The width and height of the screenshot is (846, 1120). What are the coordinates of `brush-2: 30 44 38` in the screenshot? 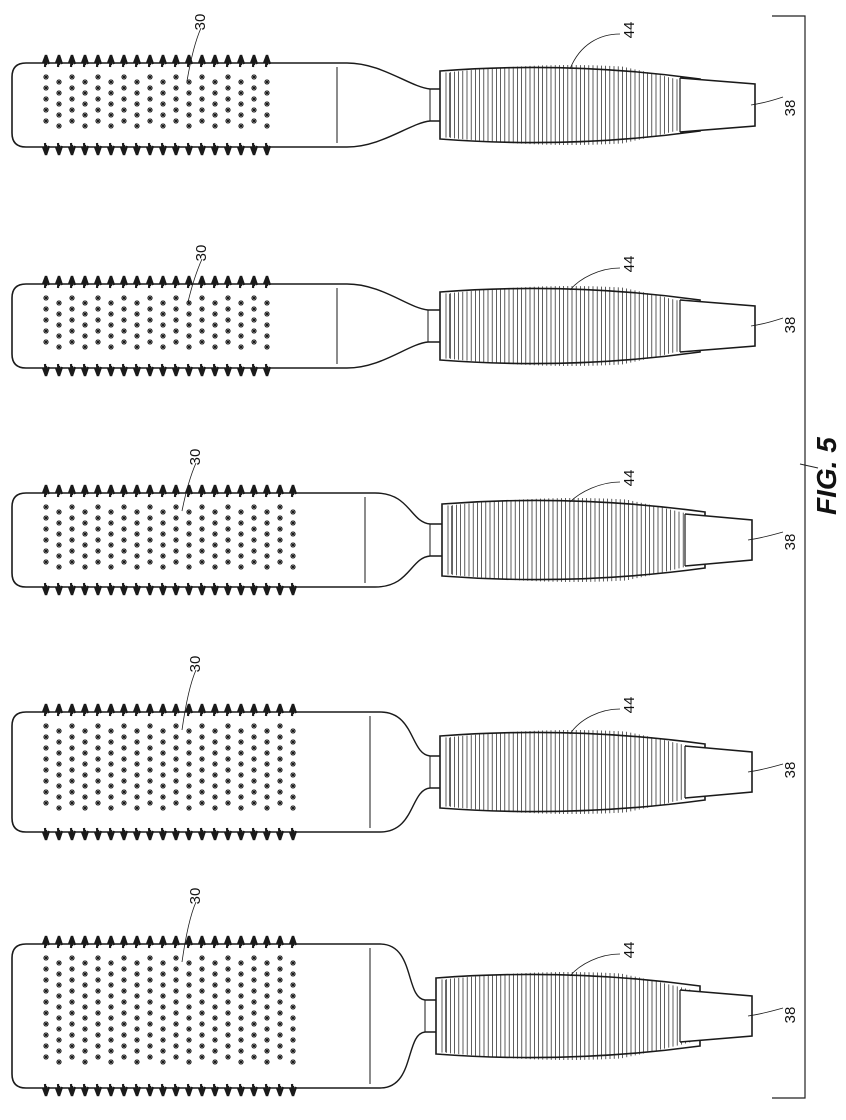 It's located at (405, 310).